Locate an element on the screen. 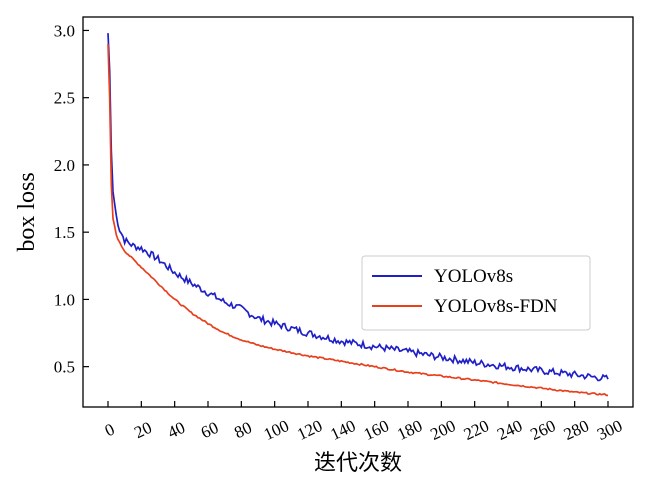 This screenshot has width=650, height=488. y-tick-label: 3.0 is located at coordinates (64, 30).